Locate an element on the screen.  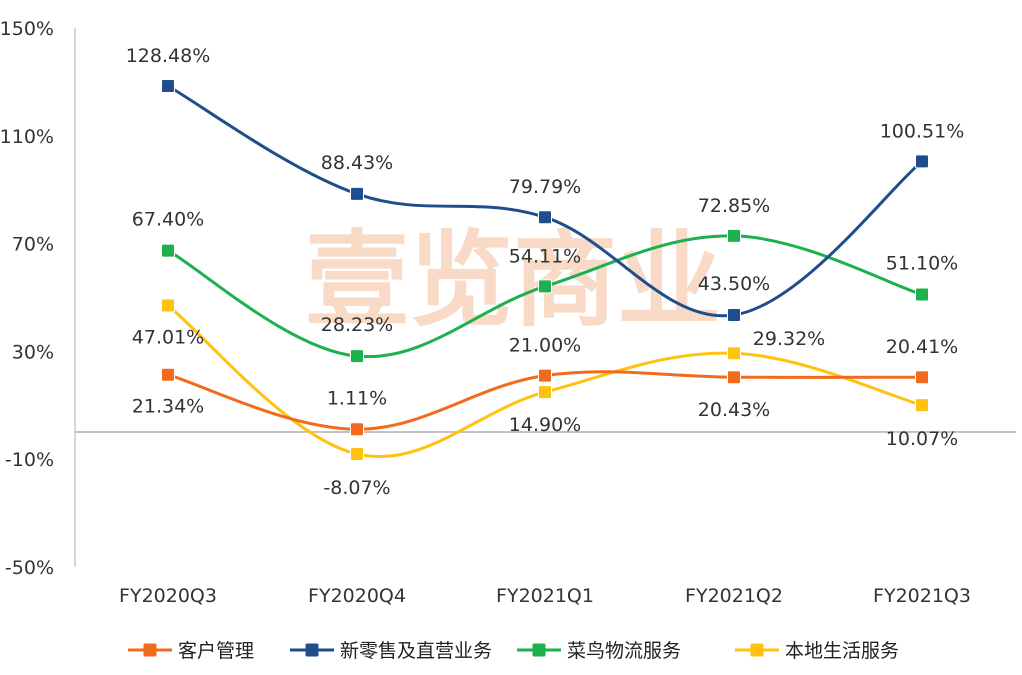
data-label: 10.07% is located at coordinates (922, 439).